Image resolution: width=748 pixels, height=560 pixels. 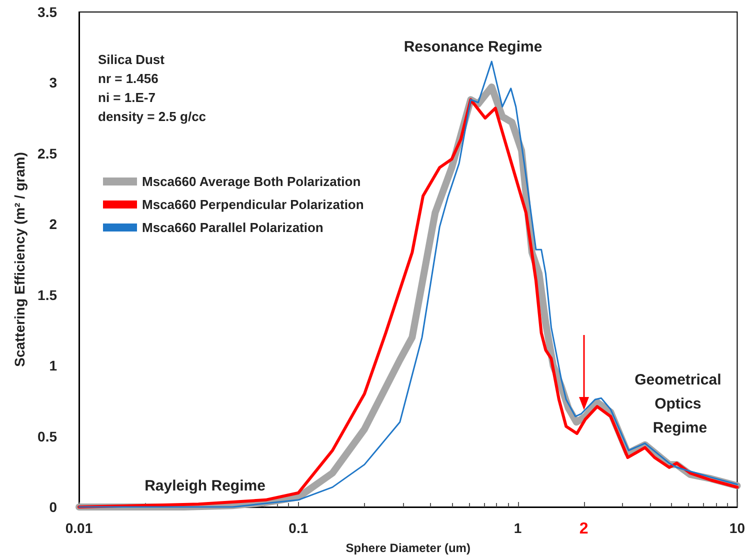 I want to click on y-tick-label: 0.5, so click(x=48, y=436).